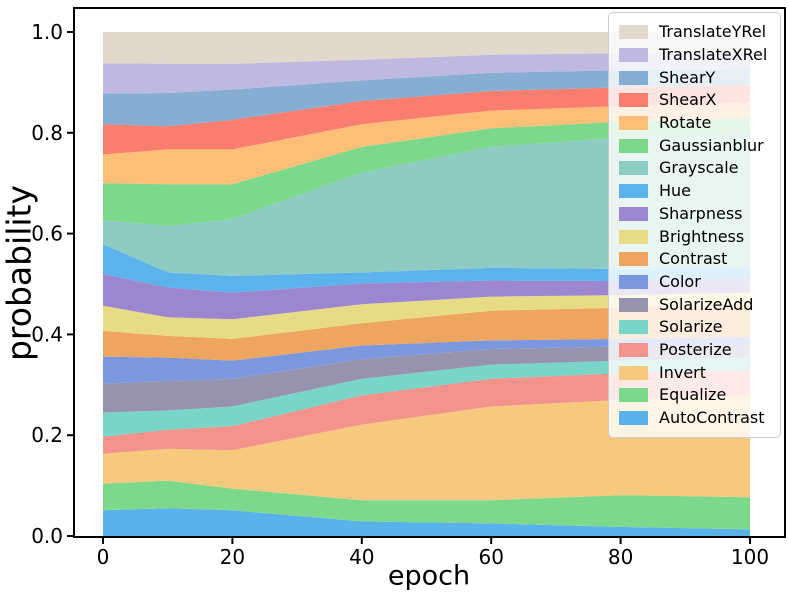  I want to click on y-tick-label: 0.0, so click(47, 536).